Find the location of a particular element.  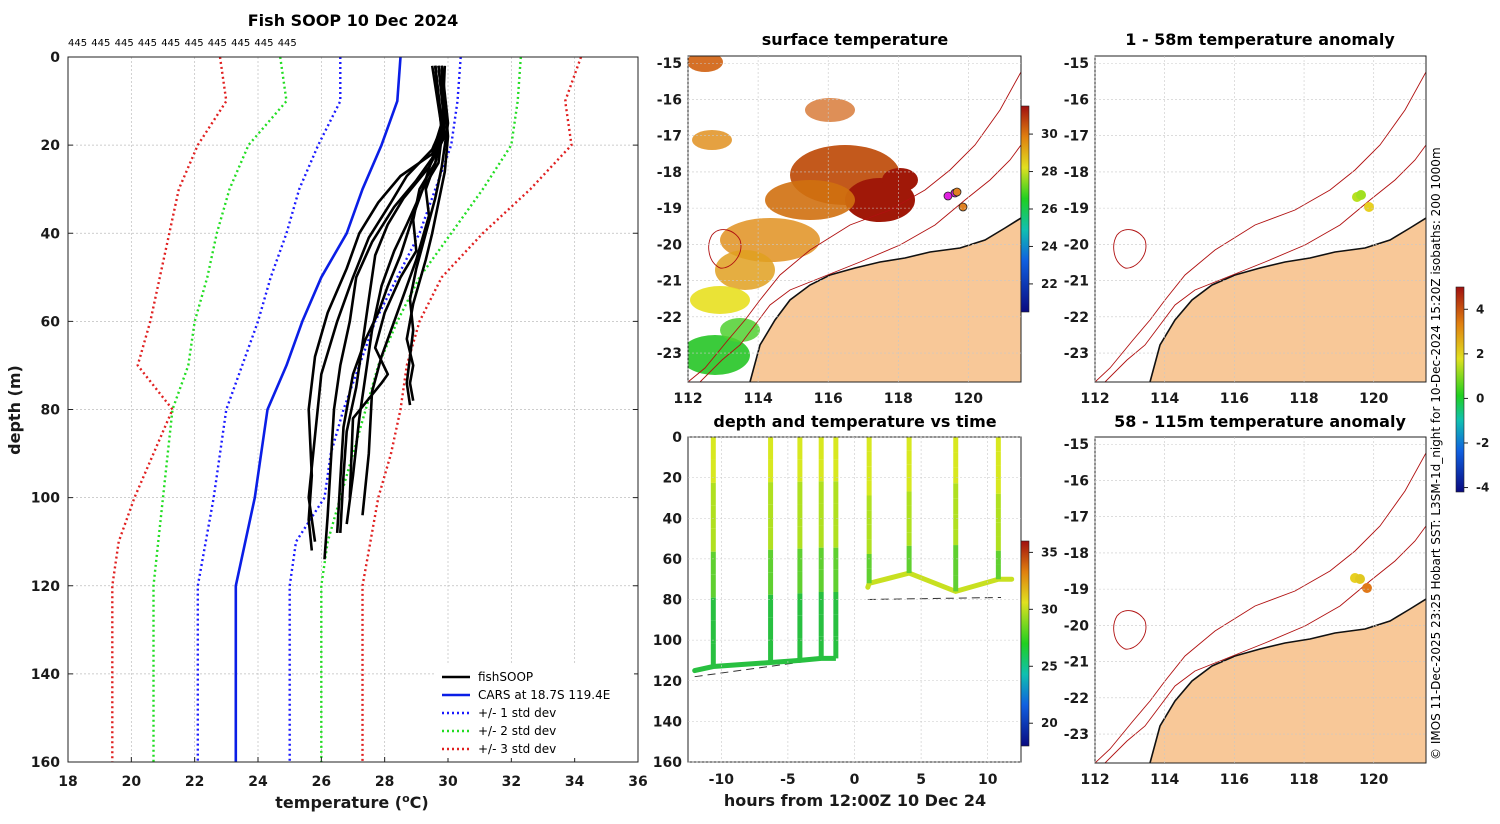

profile-y-tick-label: 40 is located at coordinates (51, 234).